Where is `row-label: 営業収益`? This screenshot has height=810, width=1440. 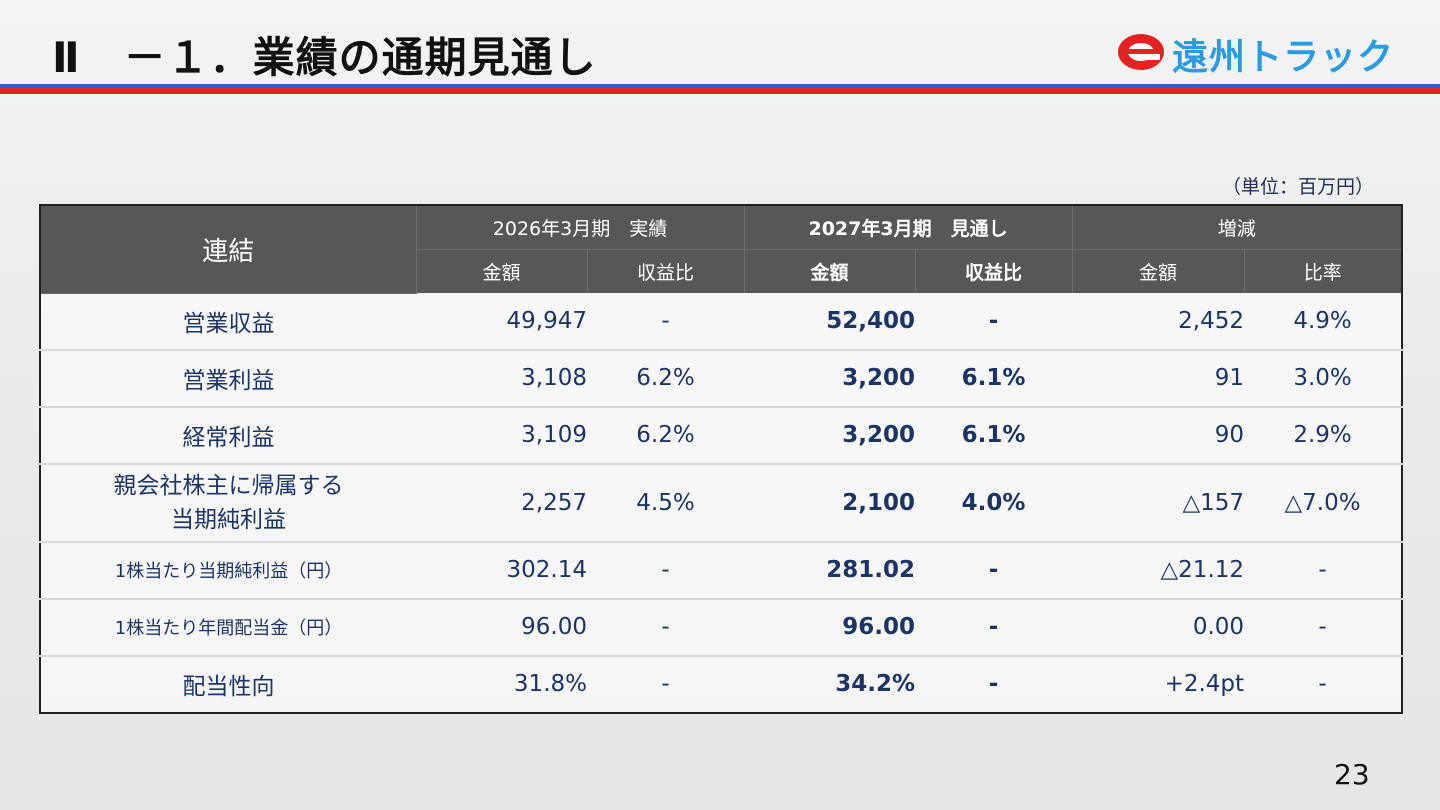
row-label: 営業収益 is located at coordinates (228, 322).